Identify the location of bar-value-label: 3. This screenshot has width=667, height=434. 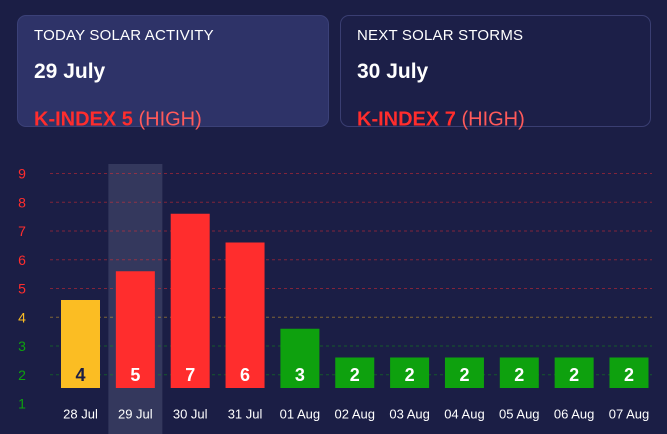
(300, 375).